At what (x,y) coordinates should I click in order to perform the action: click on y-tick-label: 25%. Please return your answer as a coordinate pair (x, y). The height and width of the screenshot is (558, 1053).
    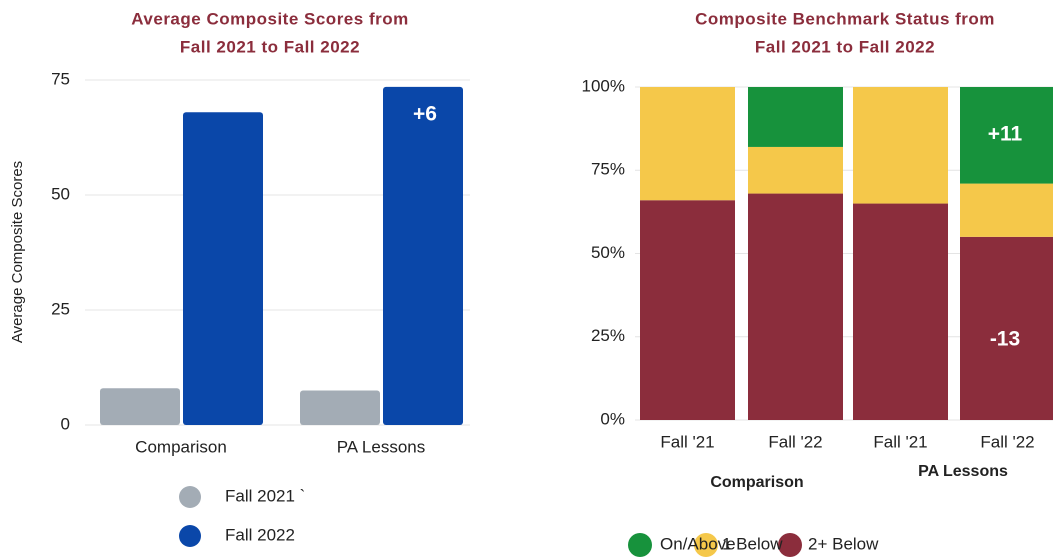
    Looking at the image, I should click on (608, 335).